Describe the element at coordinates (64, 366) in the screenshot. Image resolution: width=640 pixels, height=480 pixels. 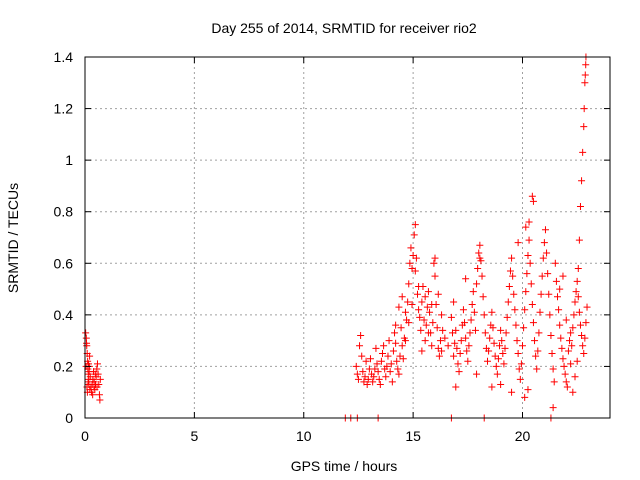
I see `y-tick-label: 0.2` at that location.